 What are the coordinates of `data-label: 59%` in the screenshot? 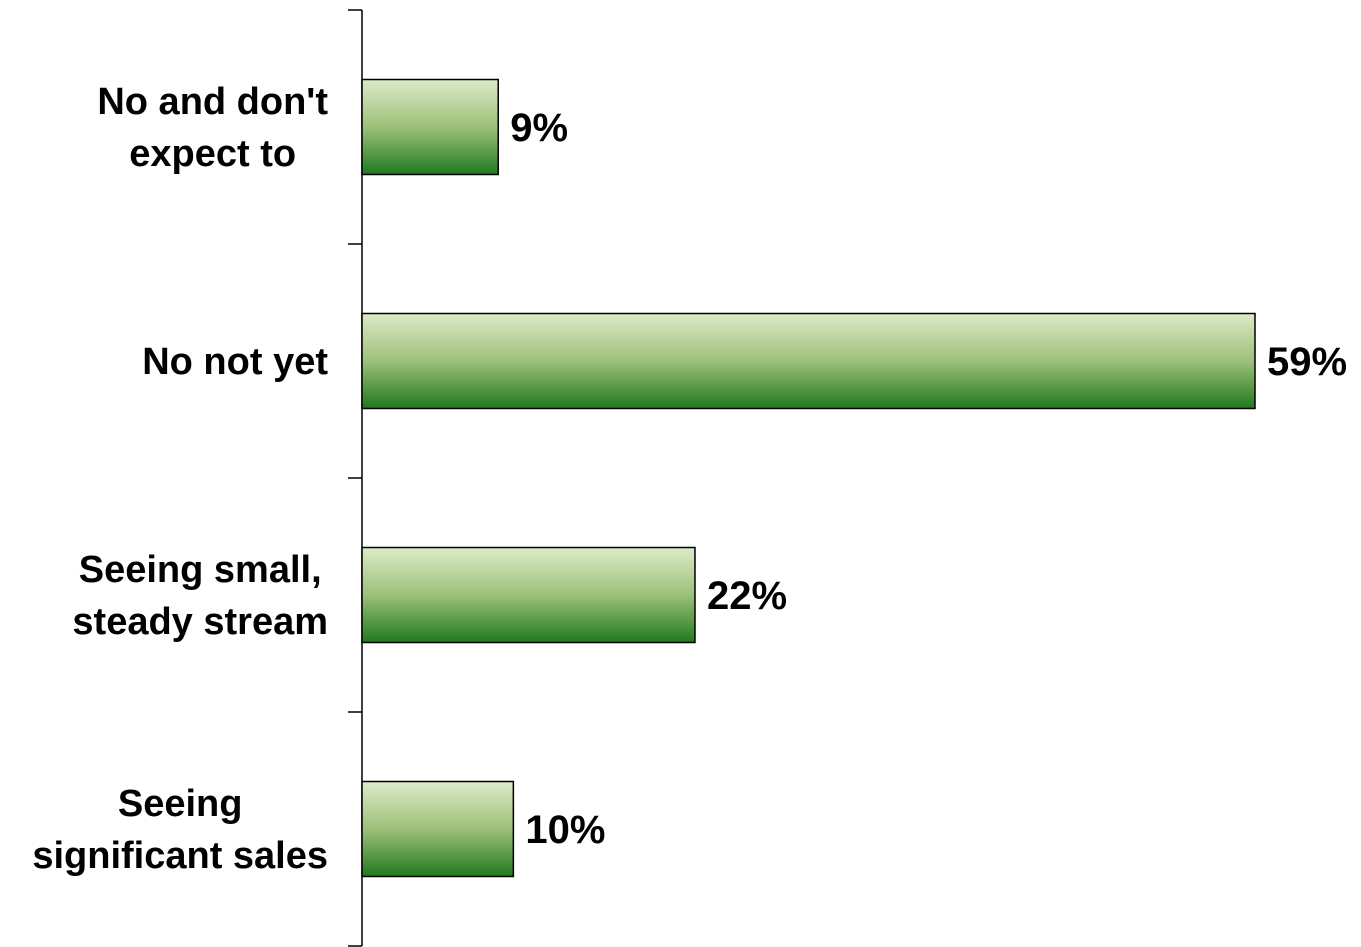 It's located at (1307, 362).